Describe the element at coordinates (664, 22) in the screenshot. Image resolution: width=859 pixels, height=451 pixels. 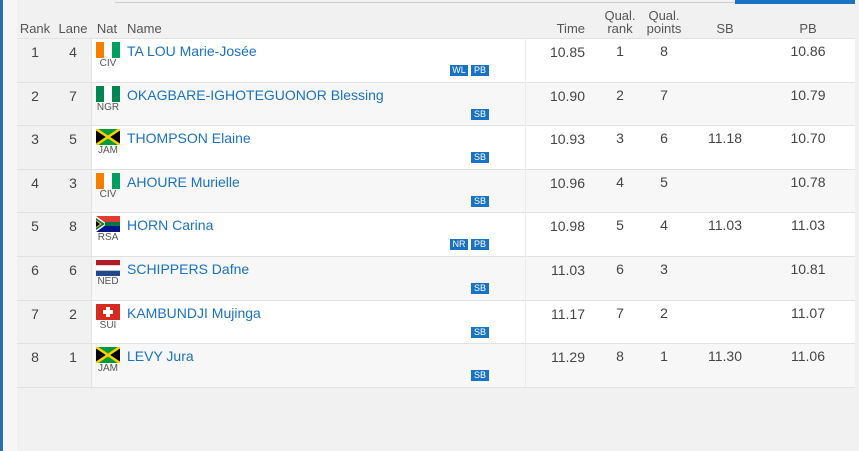
I see `header-qual-points: Qual. points` at that location.